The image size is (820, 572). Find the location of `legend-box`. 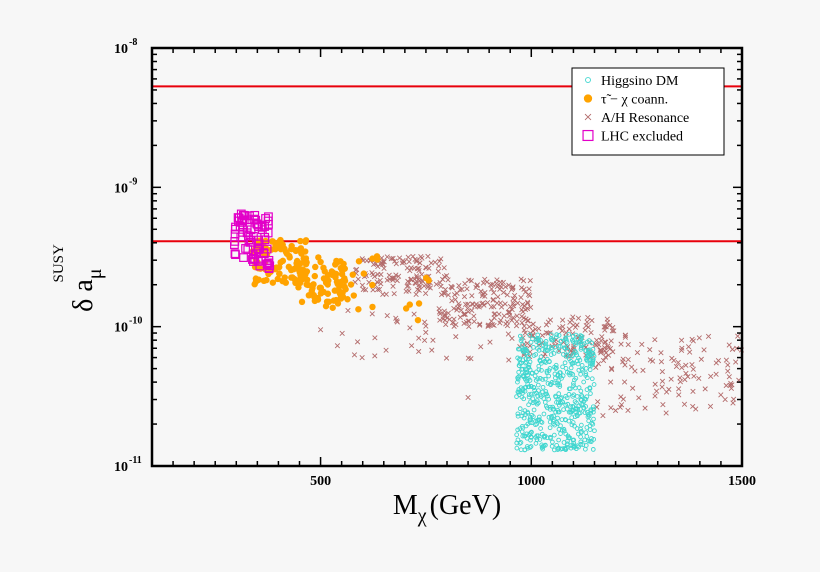

legend-box is located at coordinates (648, 111).